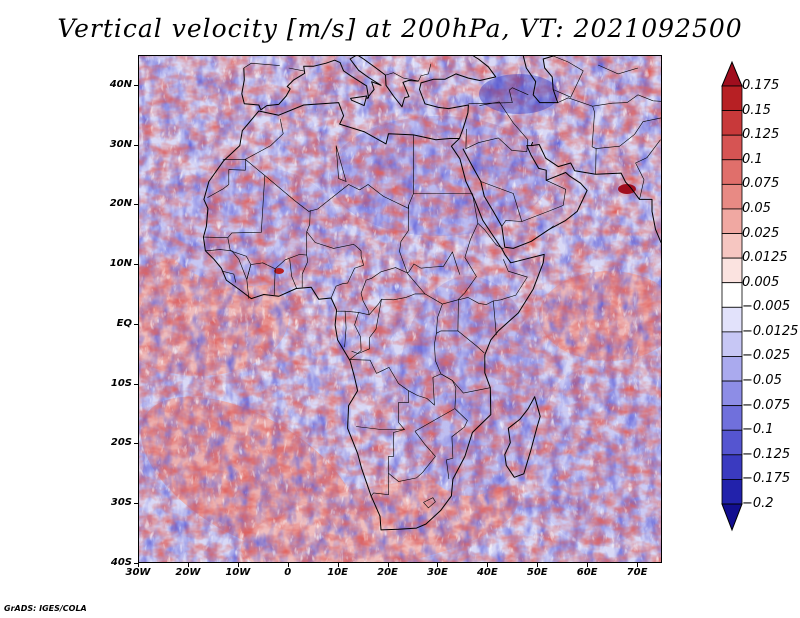 The width and height of the screenshot is (800, 618). I want to click on strong-ascent-spot, so click(627, 189).